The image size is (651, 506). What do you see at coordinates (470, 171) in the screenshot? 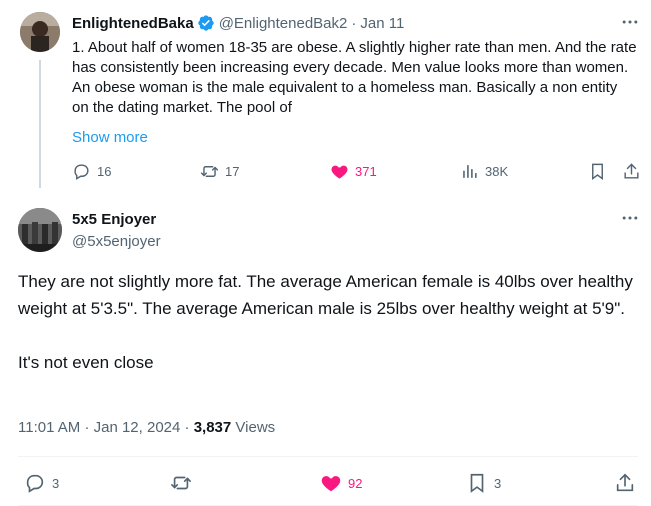
I see `views-icon` at bounding box center [470, 171].